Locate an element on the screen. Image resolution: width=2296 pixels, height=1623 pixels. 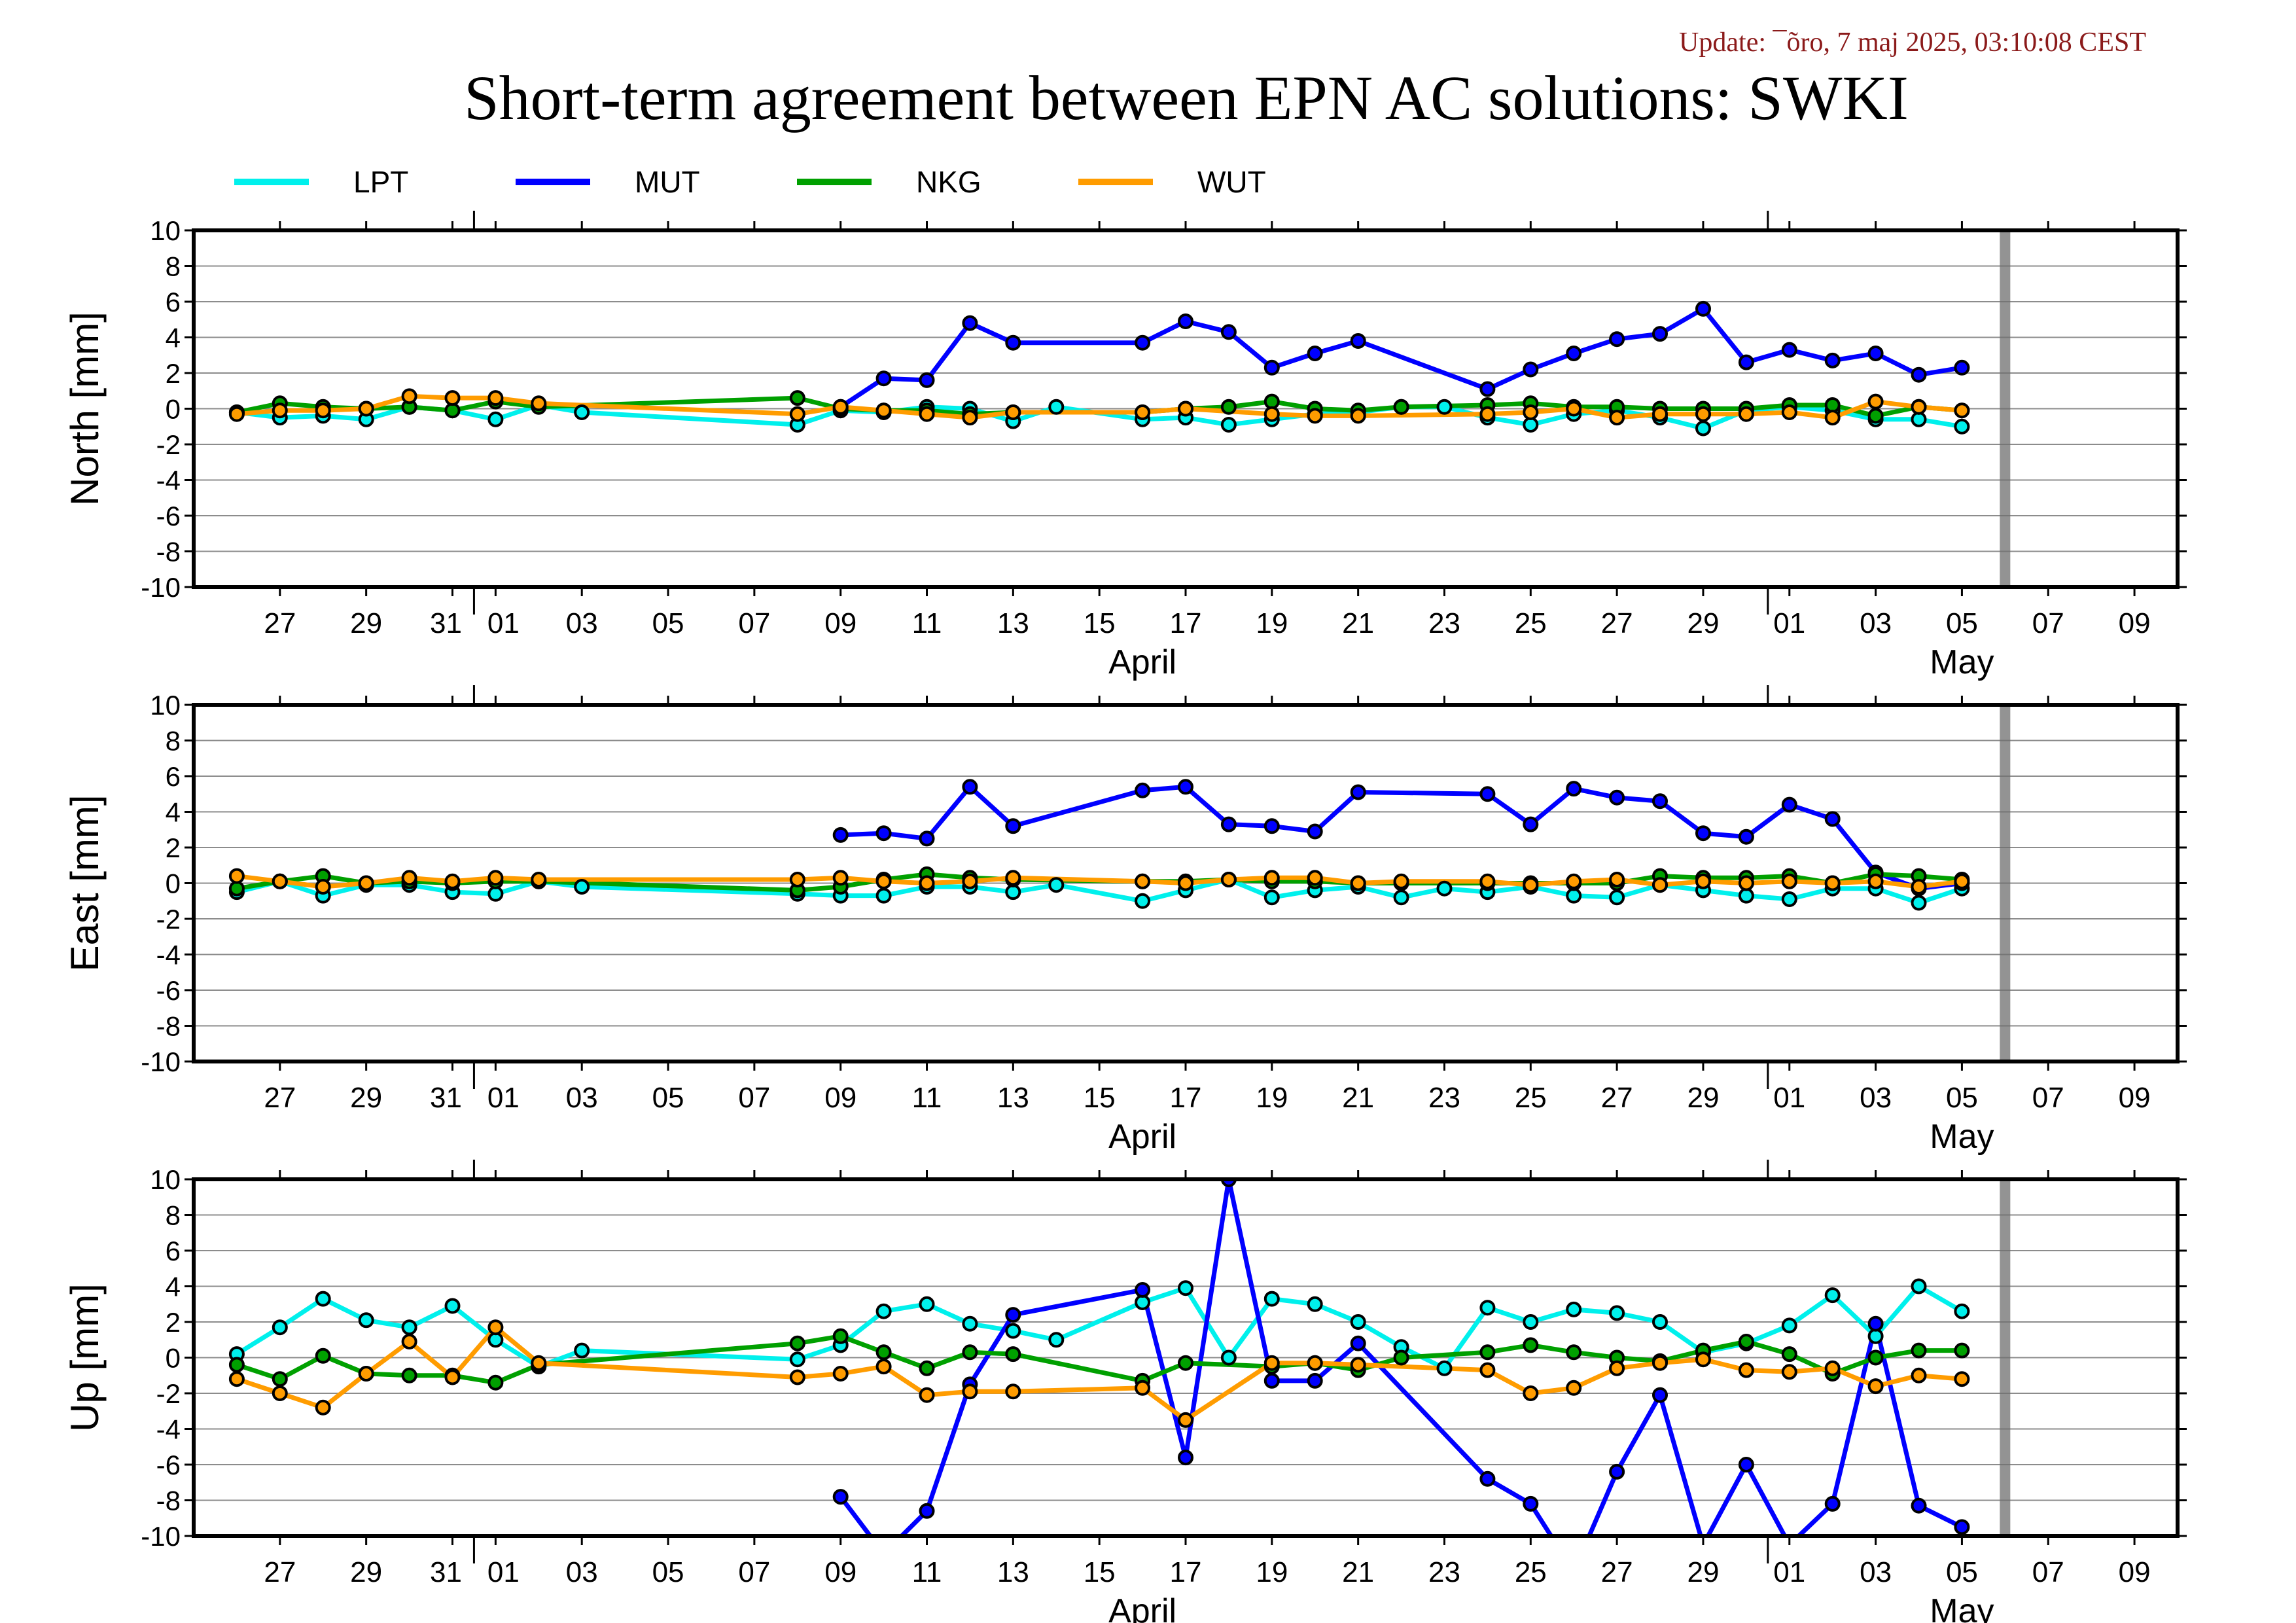
y-tick-label: -4 is located at coordinates (168, 955).